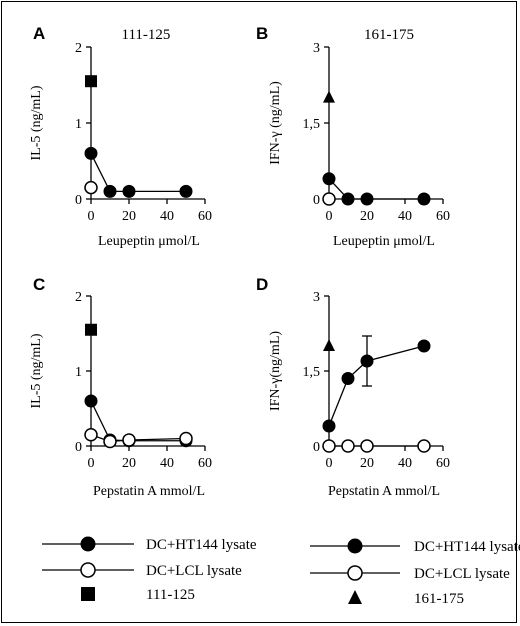 The width and height of the screenshot is (520, 626). Describe the element at coordinates (262, 33) in the screenshot. I see `panel-letter-b: B` at that location.